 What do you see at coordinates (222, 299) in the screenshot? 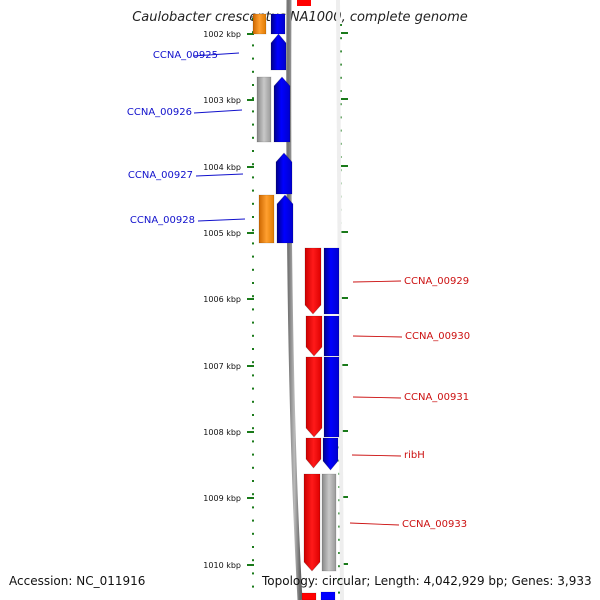
I see `scale-tick-label: 1006 kbp` at bounding box center [222, 299].